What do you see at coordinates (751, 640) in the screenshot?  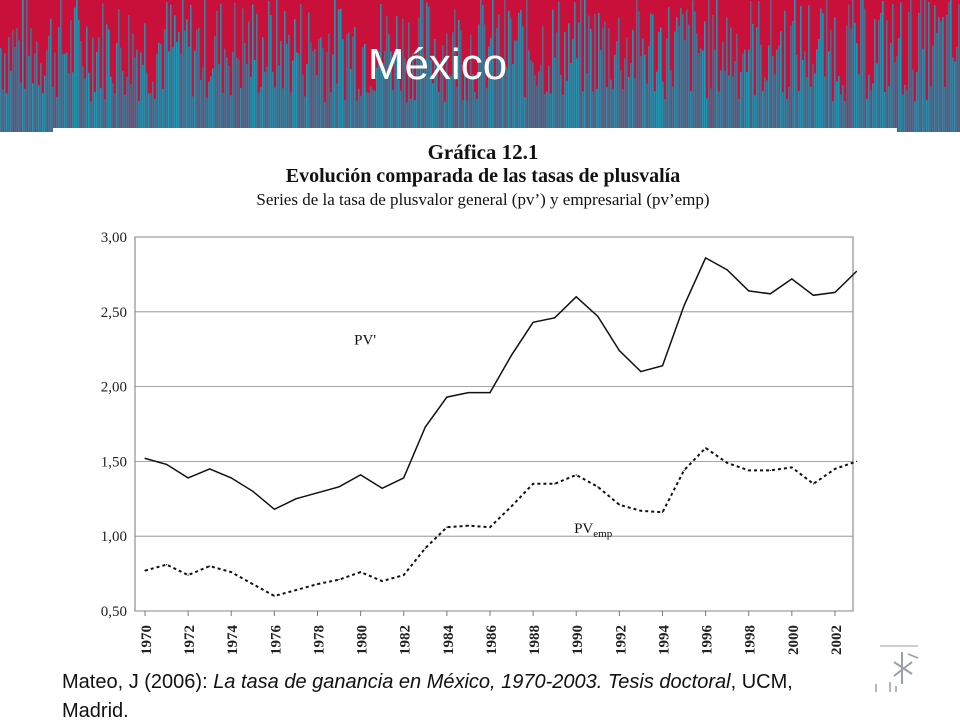 I see `x-tick-label: 1998` at bounding box center [751, 640].